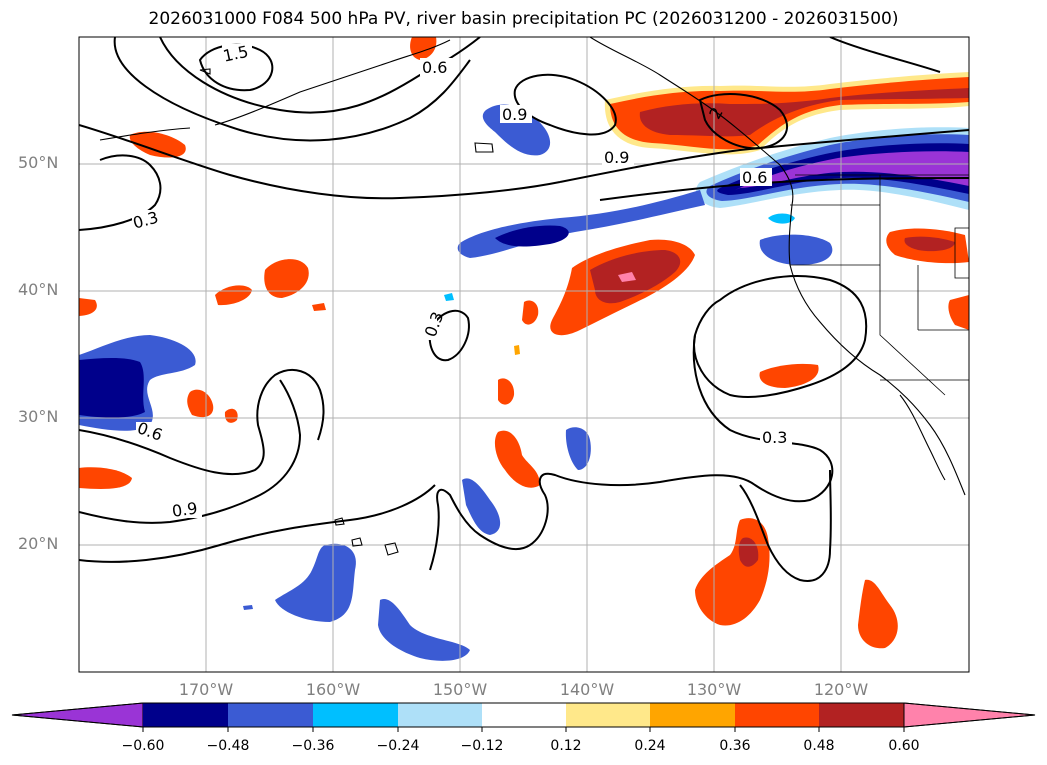 This screenshot has width=1047, height=765. I want to click on coast-baja, so click(922, 437).